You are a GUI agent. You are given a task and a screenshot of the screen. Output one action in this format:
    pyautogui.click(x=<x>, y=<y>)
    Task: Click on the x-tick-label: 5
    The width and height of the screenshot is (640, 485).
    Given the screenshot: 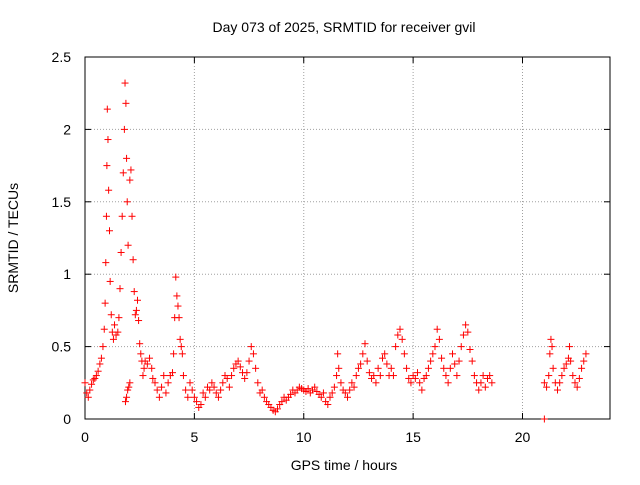 What is the action you would take?
    pyautogui.click(x=194, y=437)
    